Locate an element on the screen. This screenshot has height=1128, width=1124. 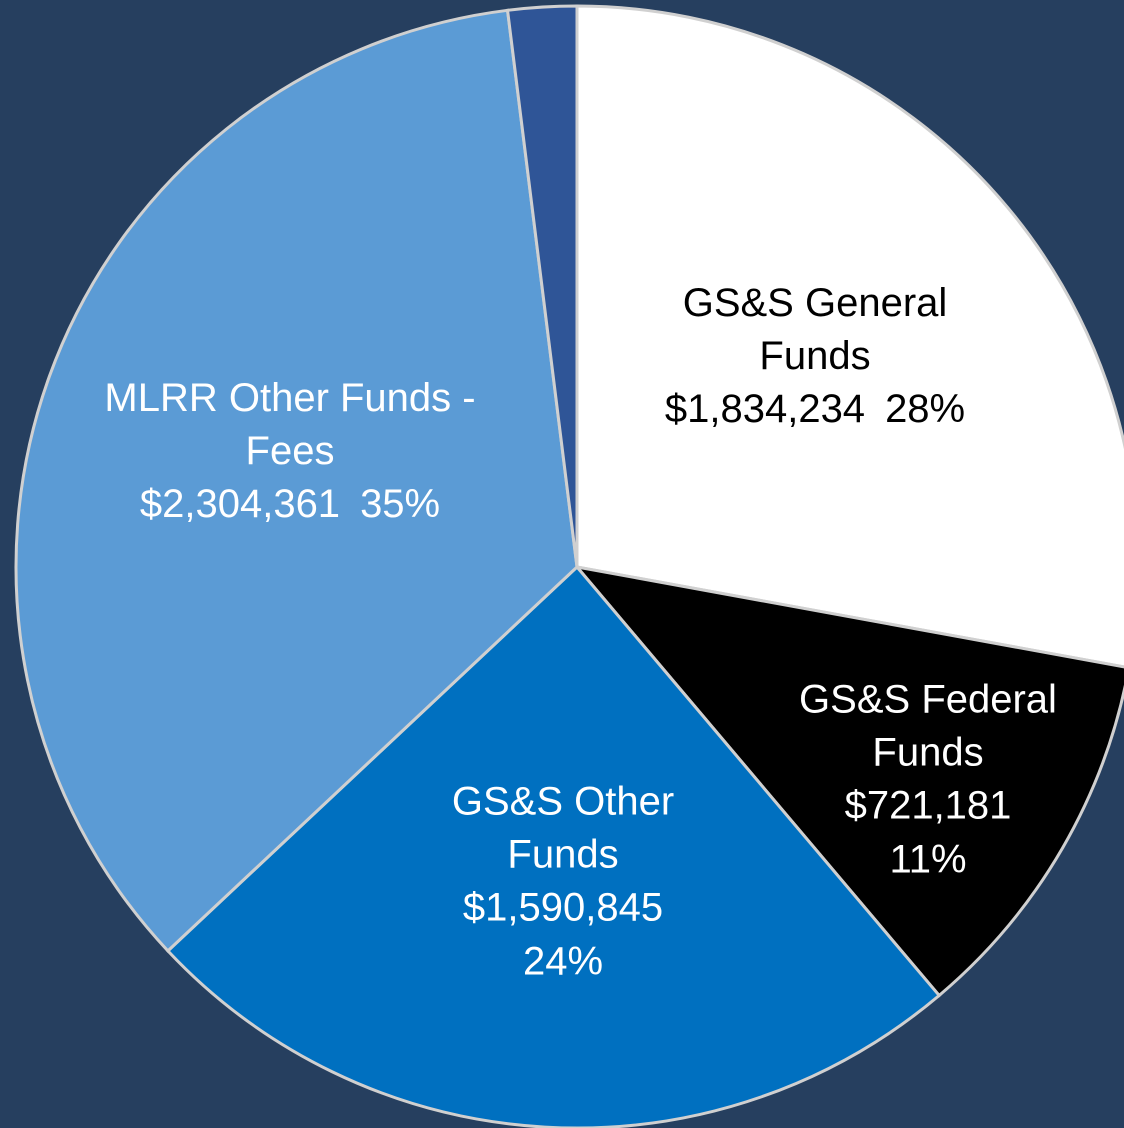
category-label: MLRR Other Funds - Fees is located at coordinates (290, 425).